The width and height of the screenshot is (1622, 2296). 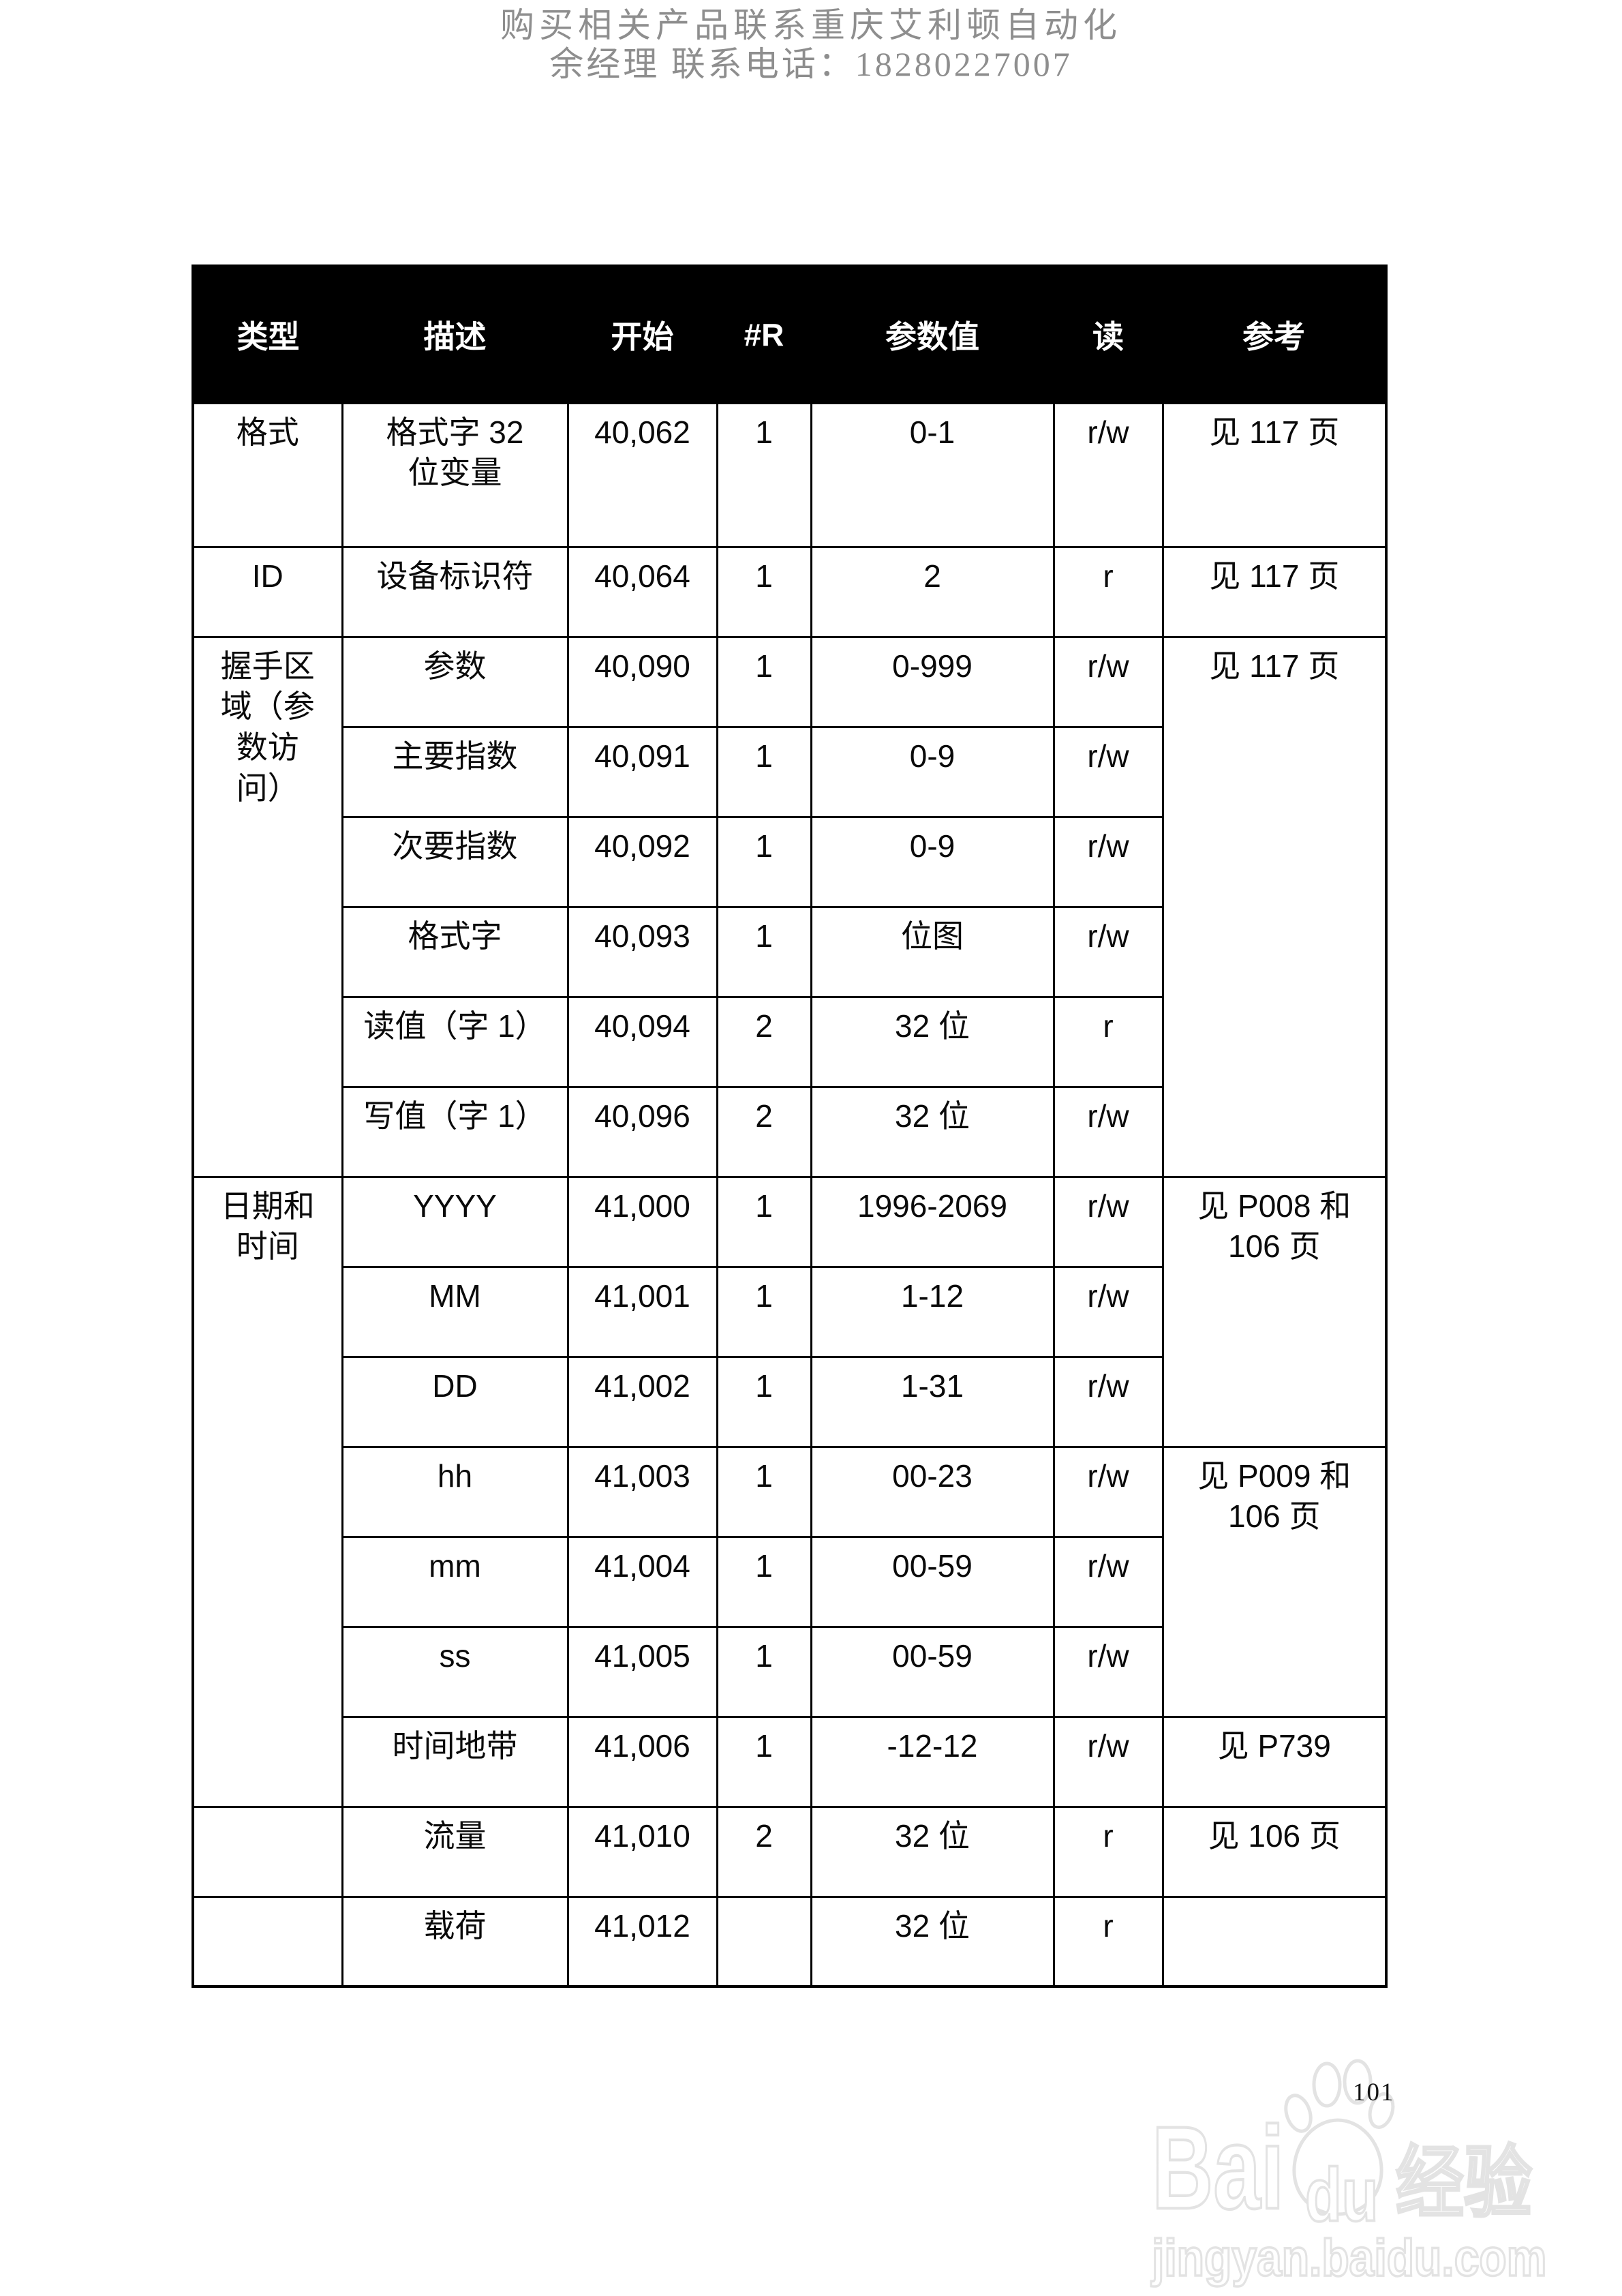 I want to click on table-row: 次要指数 40,092 1 0-9 r/w, so click(x=789, y=861).